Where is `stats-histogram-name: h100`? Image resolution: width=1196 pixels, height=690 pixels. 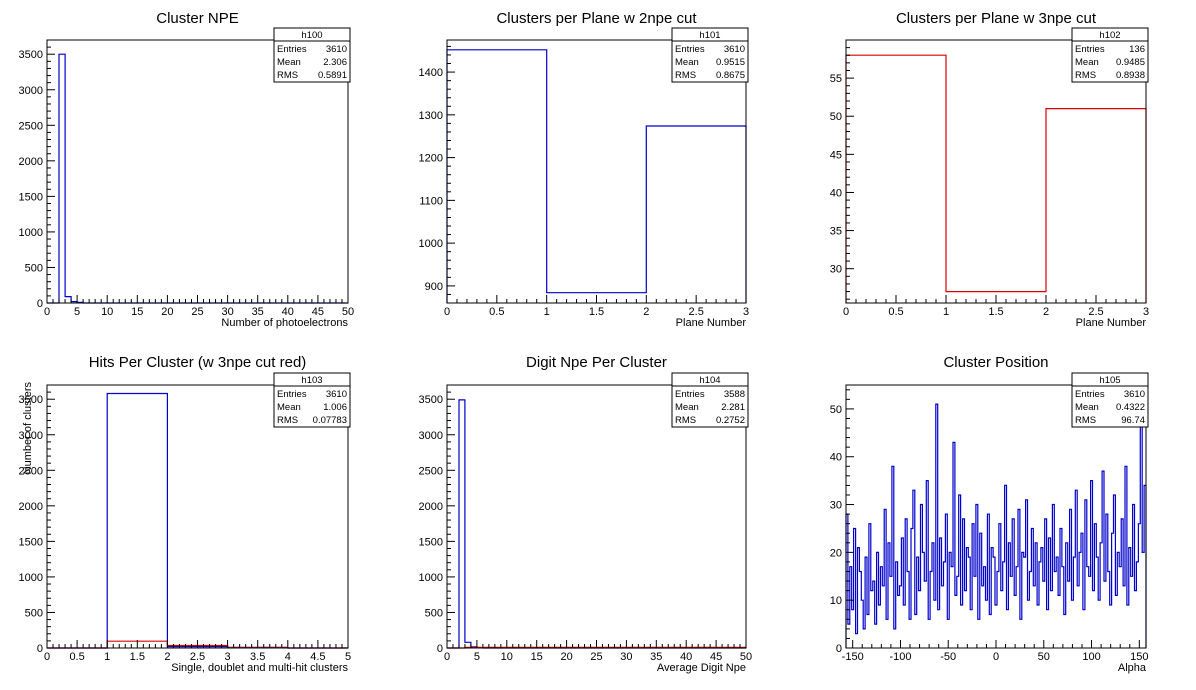
stats-histogram-name: h100 is located at coordinates (311, 35).